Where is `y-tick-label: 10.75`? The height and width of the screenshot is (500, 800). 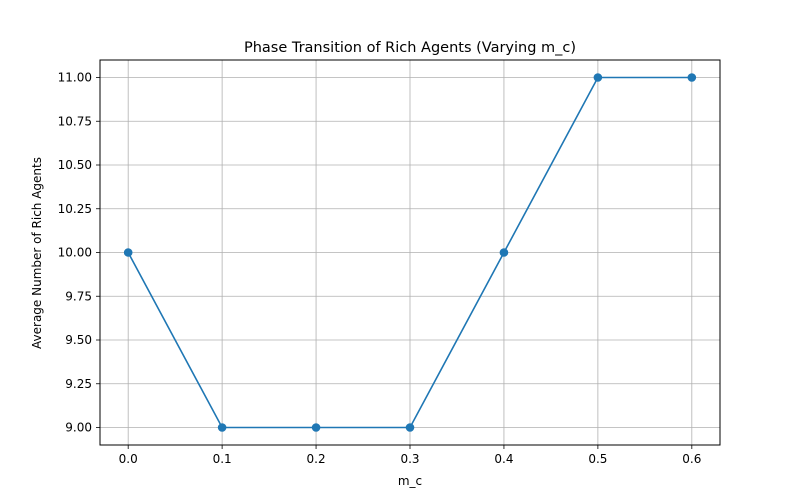
y-tick-label: 10.75 is located at coordinates (75, 121).